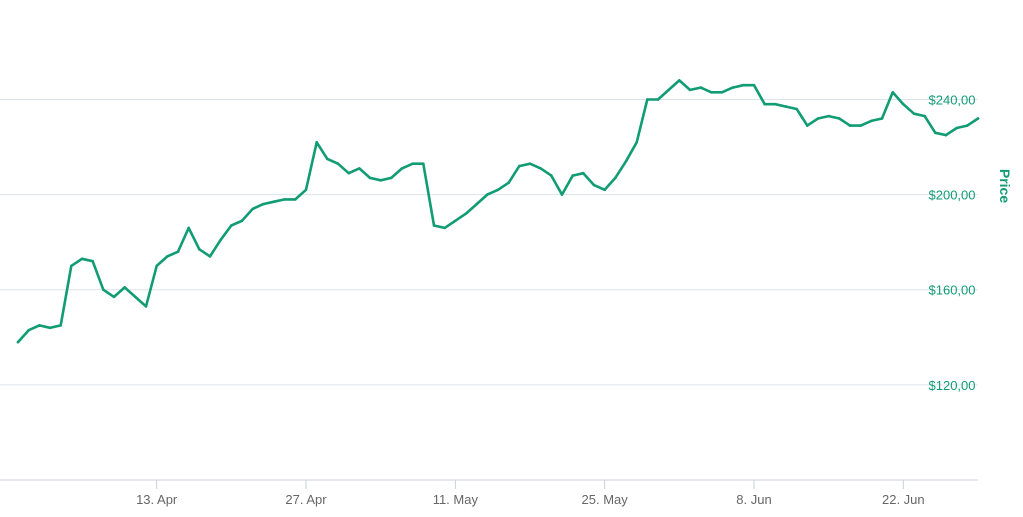 This screenshot has height=517, width=1023. I want to click on y-tick-label: $120,00, so click(952, 385).